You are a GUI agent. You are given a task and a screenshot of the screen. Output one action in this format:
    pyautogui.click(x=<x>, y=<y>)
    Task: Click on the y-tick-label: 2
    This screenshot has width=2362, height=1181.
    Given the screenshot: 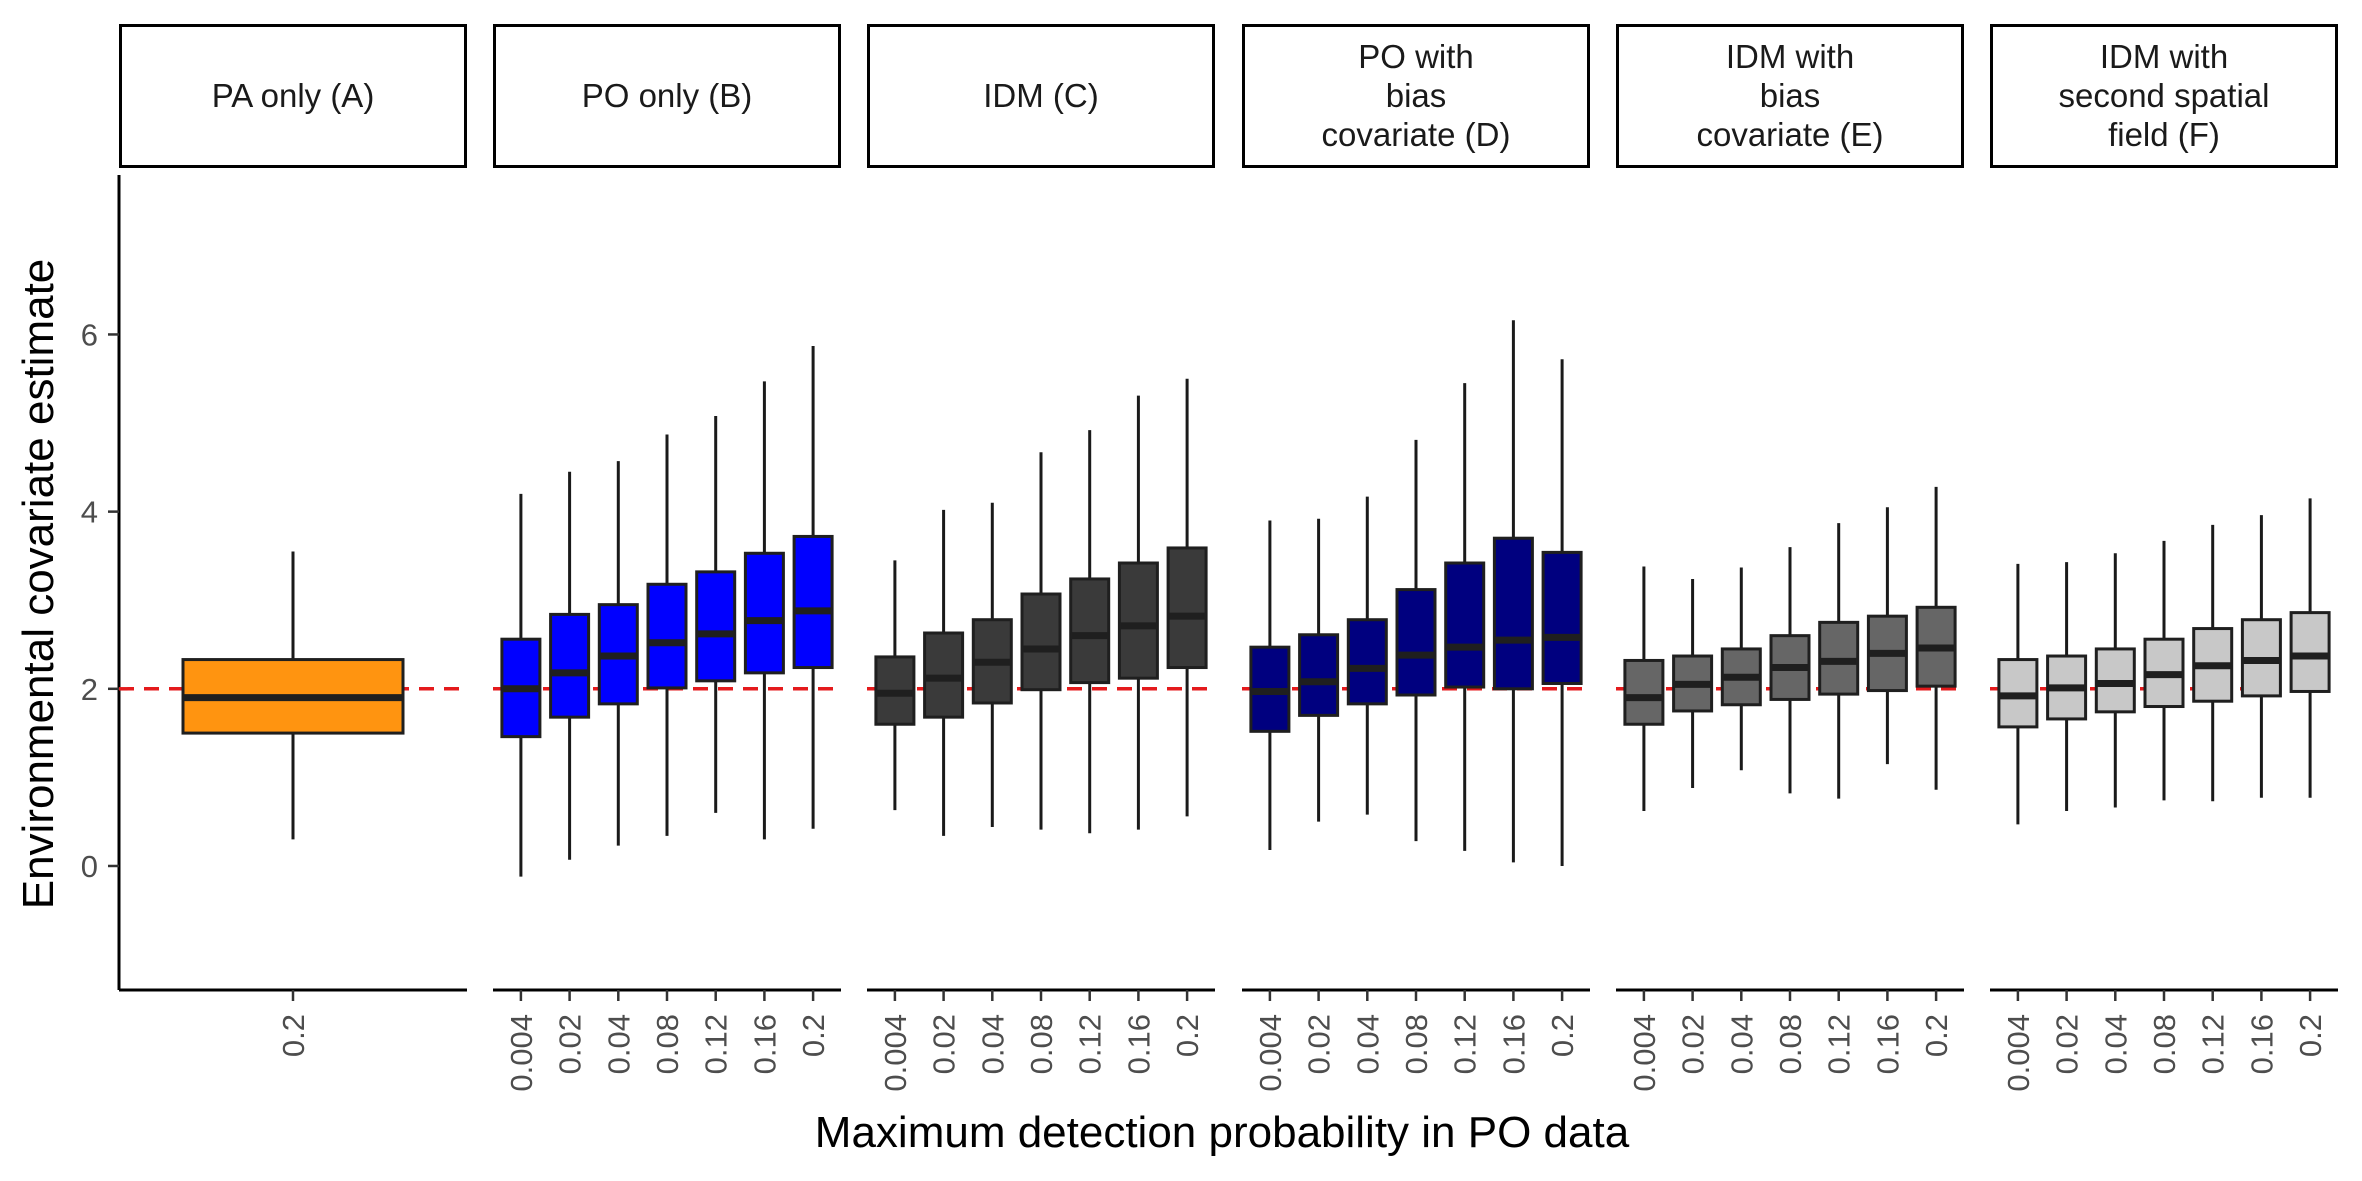 What is the action you would take?
    pyautogui.click(x=89, y=689)
    